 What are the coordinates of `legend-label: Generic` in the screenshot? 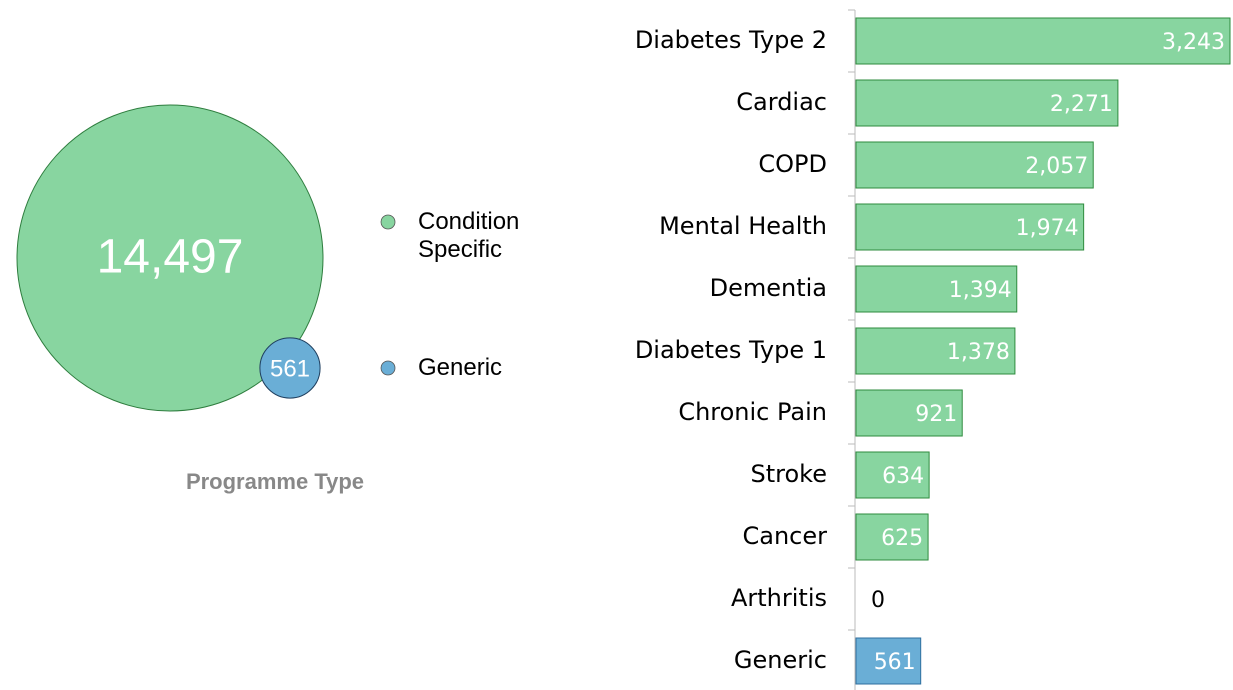 It's located at (460, 367).